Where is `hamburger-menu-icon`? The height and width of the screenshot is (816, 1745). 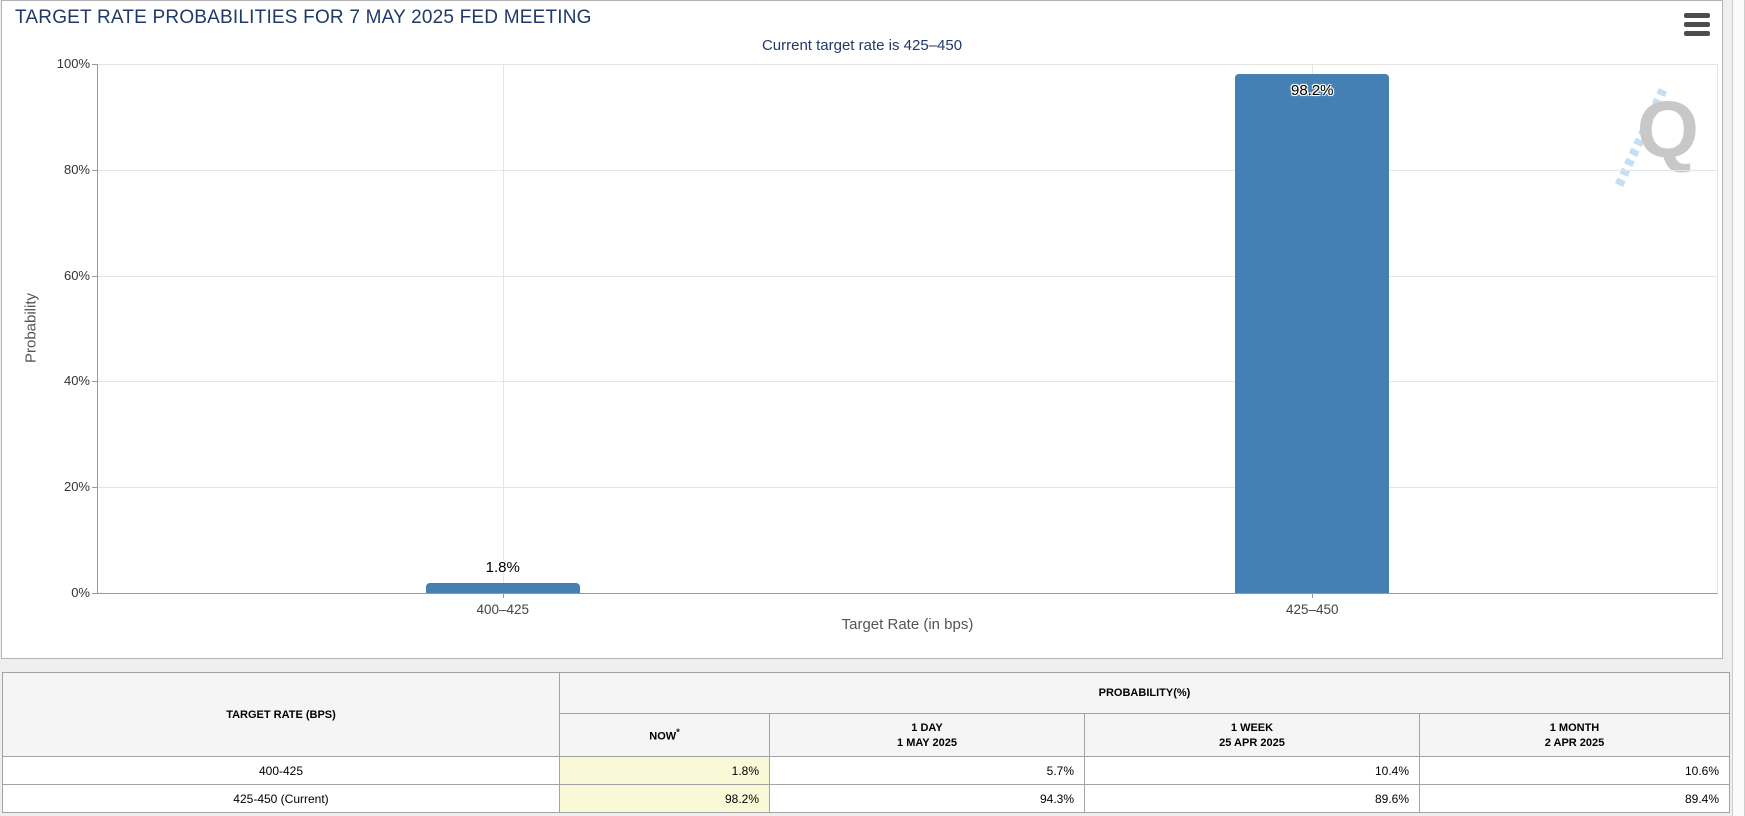 hamburger-menu-icon is located at coordinates (1697, 24).